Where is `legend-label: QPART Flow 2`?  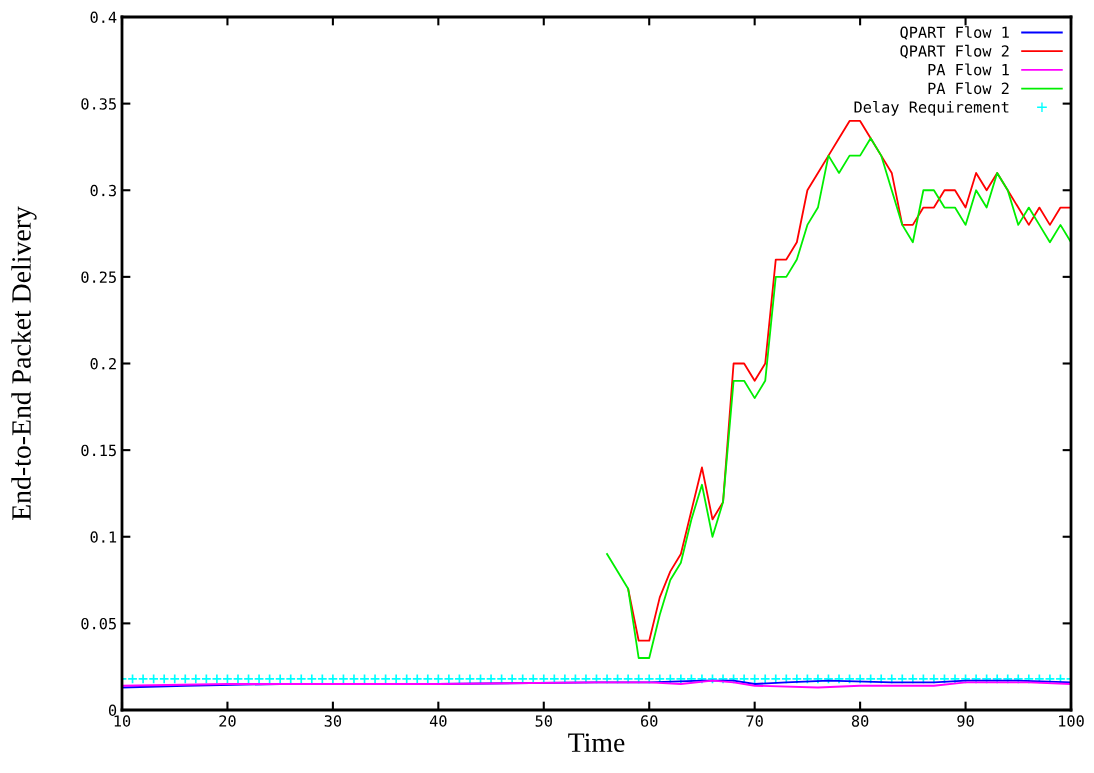 legend-label: QPART Flow 2 is located at coordinates (954, 51).